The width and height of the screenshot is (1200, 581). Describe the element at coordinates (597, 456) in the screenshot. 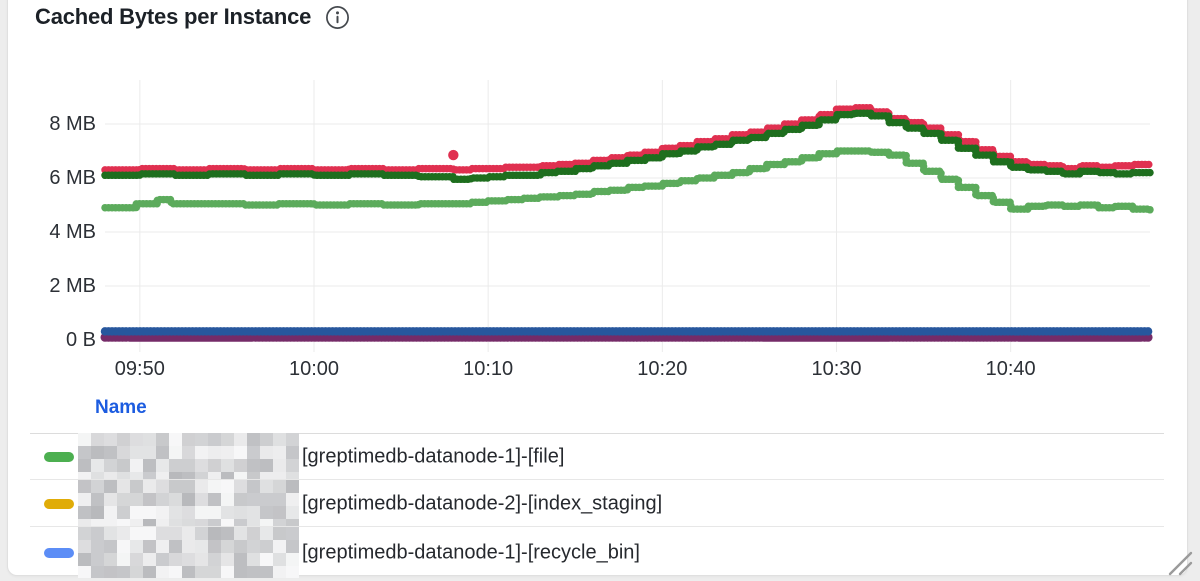

I see `legend-row: [greptimedb-datanode-1]-[file]` at that location.